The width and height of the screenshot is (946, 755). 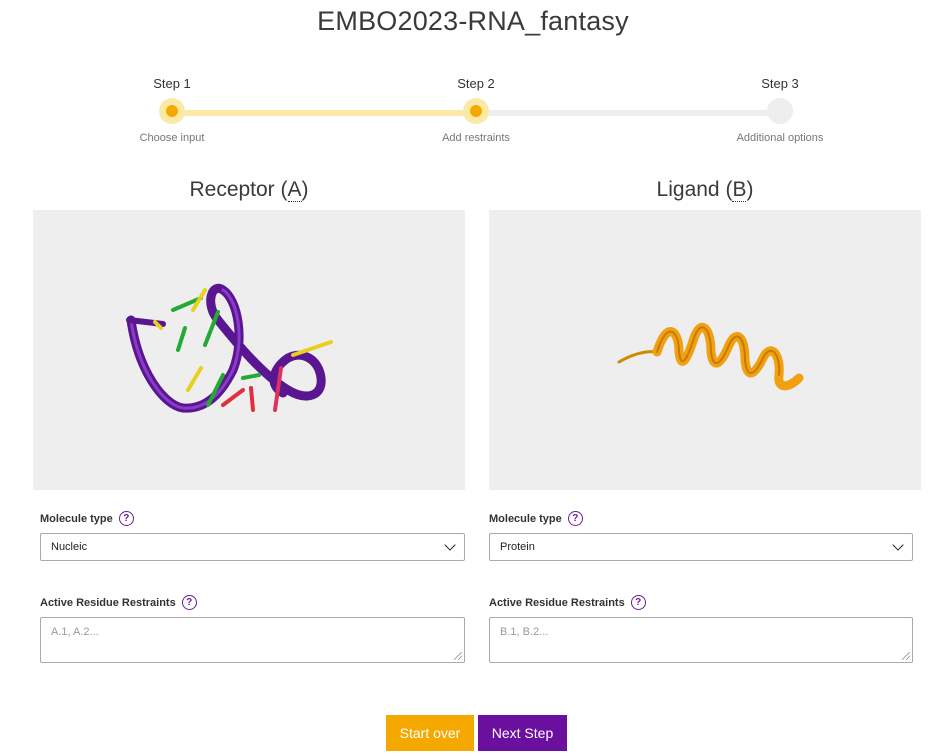 What do you see at coordinates (476, 138) in the screenshot?
I see `step-2-sublabel: Add restraints` at bounding box center [476, 138].